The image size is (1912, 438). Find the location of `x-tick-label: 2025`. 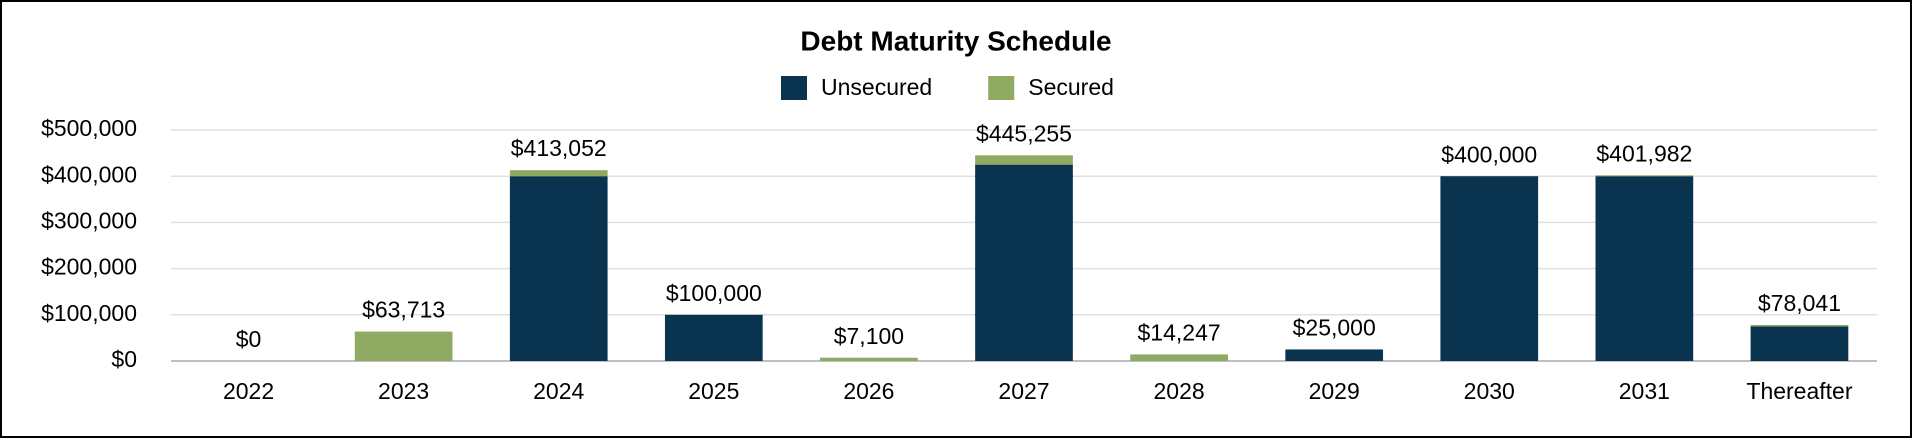

x-tick-label: 2025 is located at coordinates (713, 391).